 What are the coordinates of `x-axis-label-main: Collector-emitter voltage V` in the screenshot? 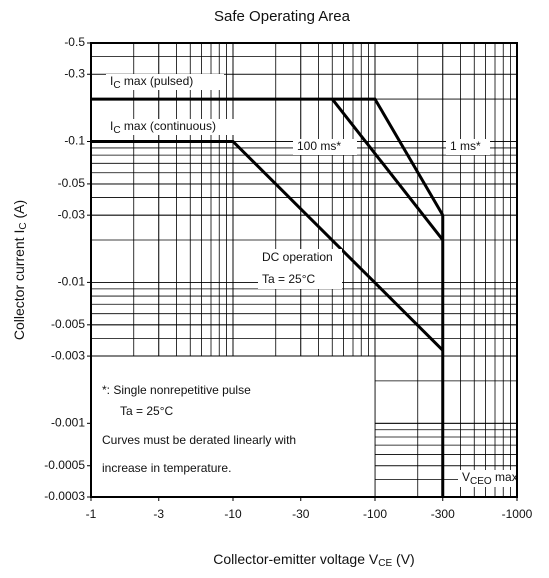 It's located at (296, 559).